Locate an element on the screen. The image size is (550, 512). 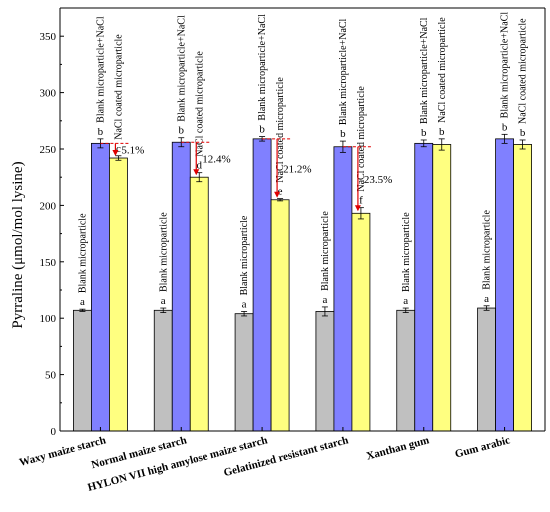
significance-letter: e is located at coordinates (280, 192).